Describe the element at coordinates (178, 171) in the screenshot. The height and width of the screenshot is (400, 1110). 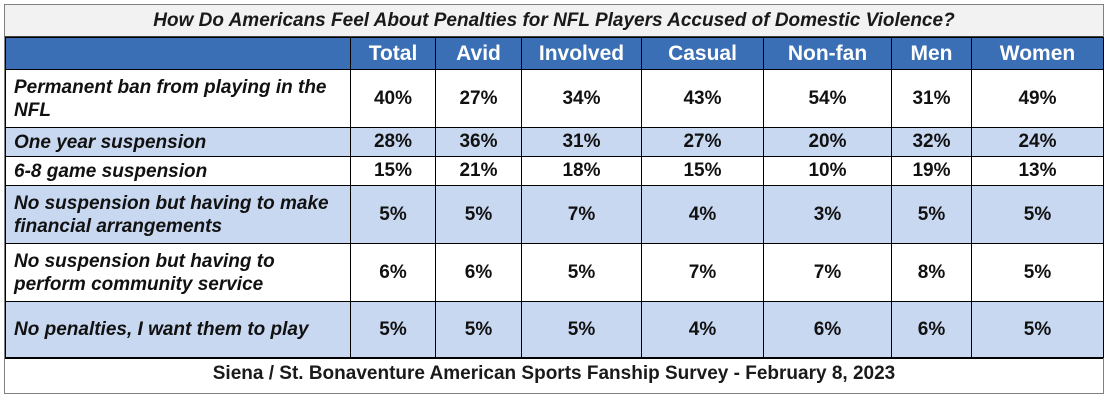
I see `row-label: 6-8 game suspension` at that location.